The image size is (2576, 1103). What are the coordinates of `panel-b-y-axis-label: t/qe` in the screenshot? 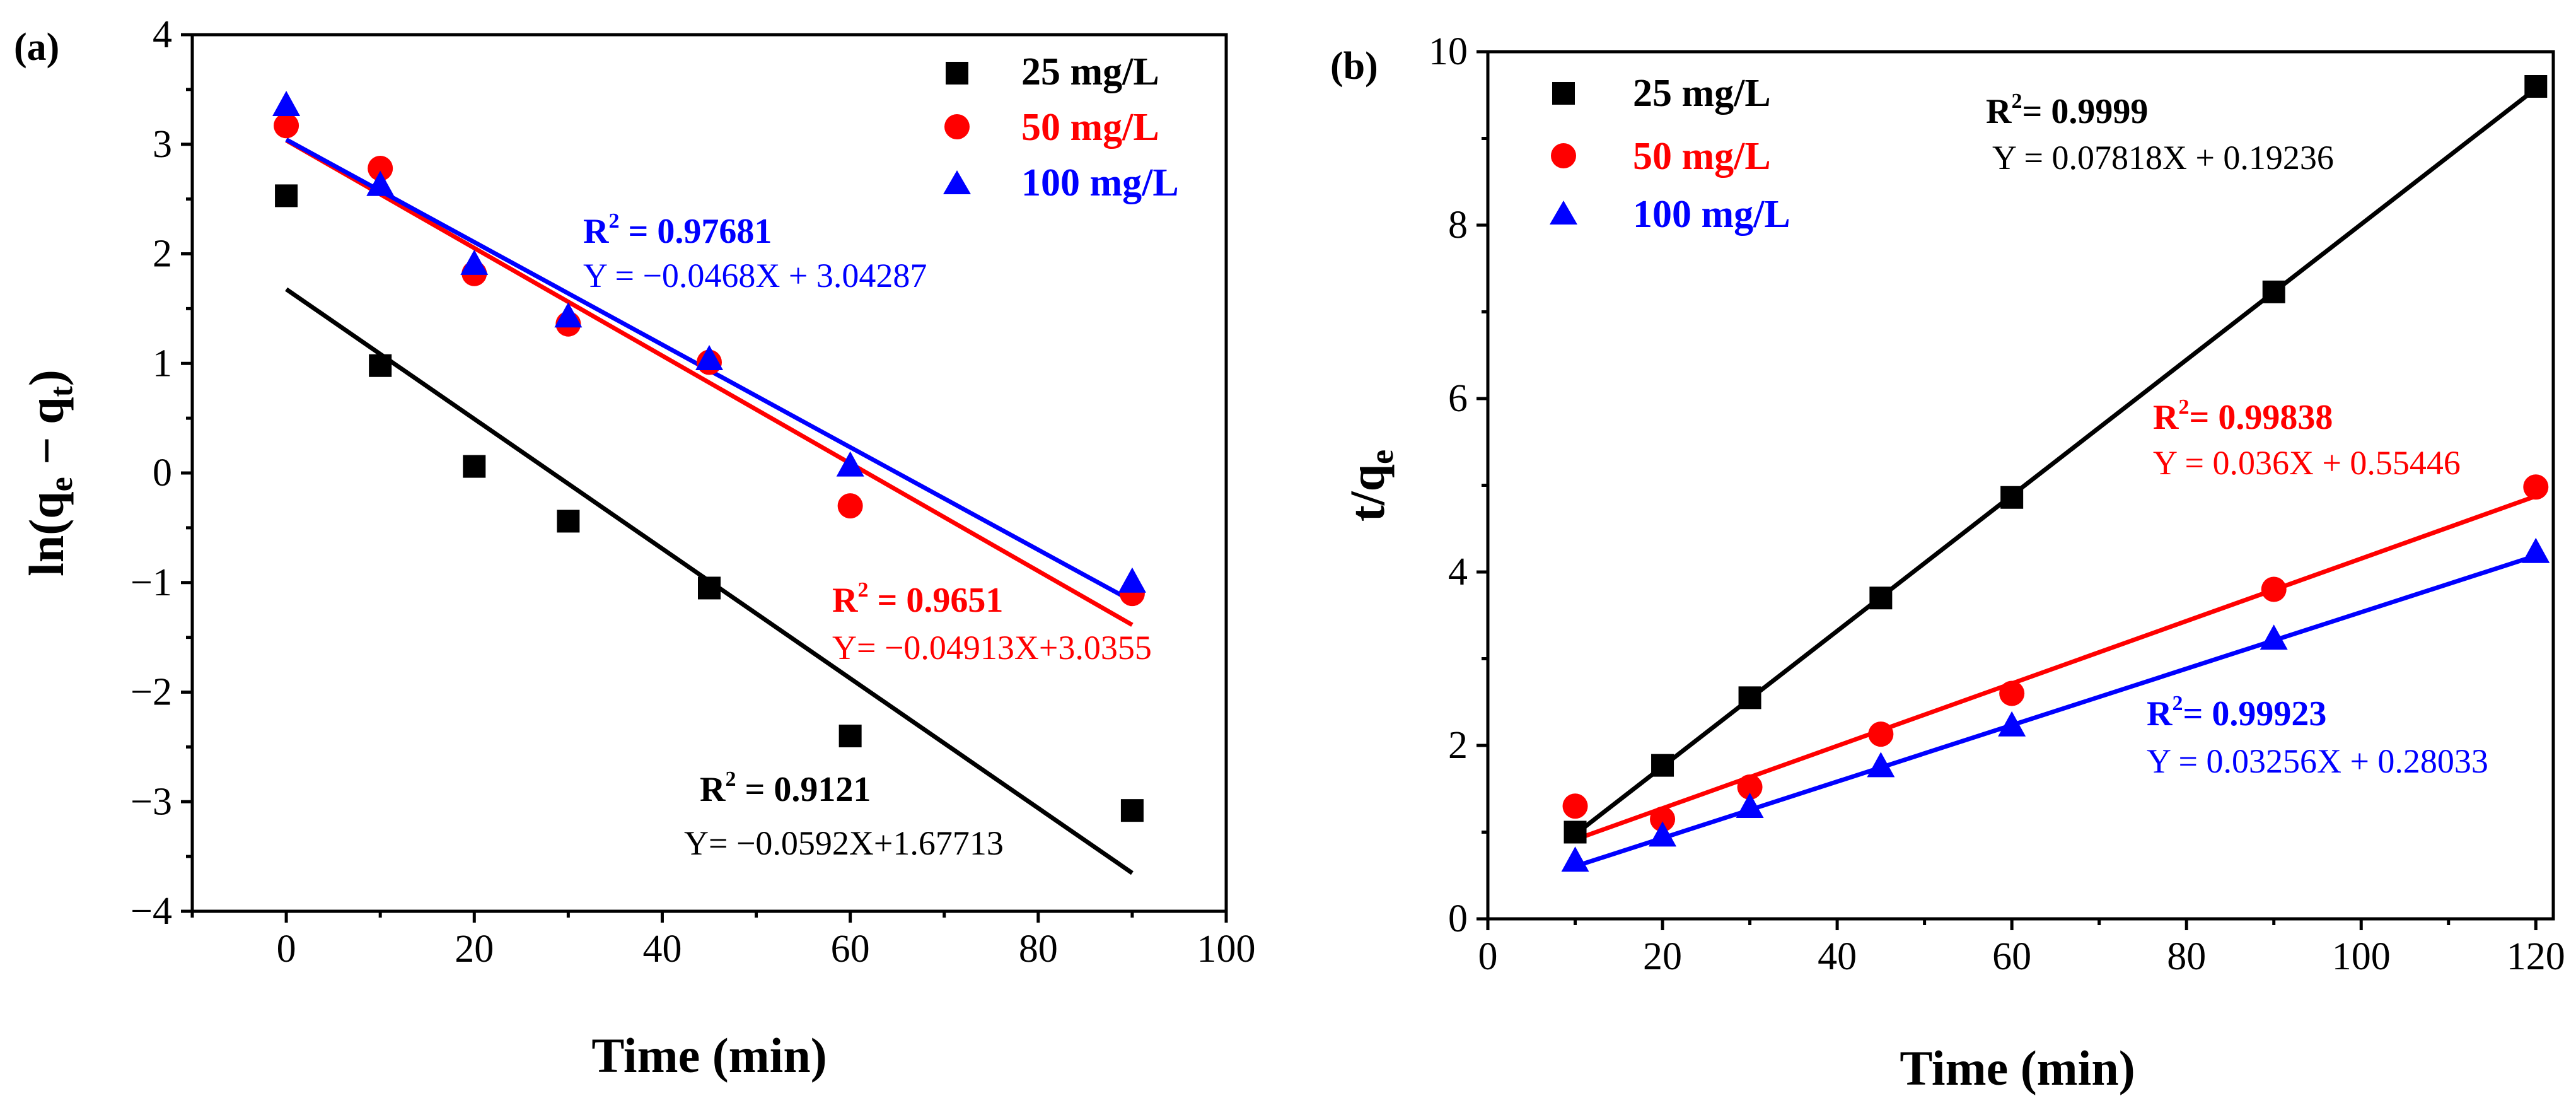 It's located at (1370, 486).